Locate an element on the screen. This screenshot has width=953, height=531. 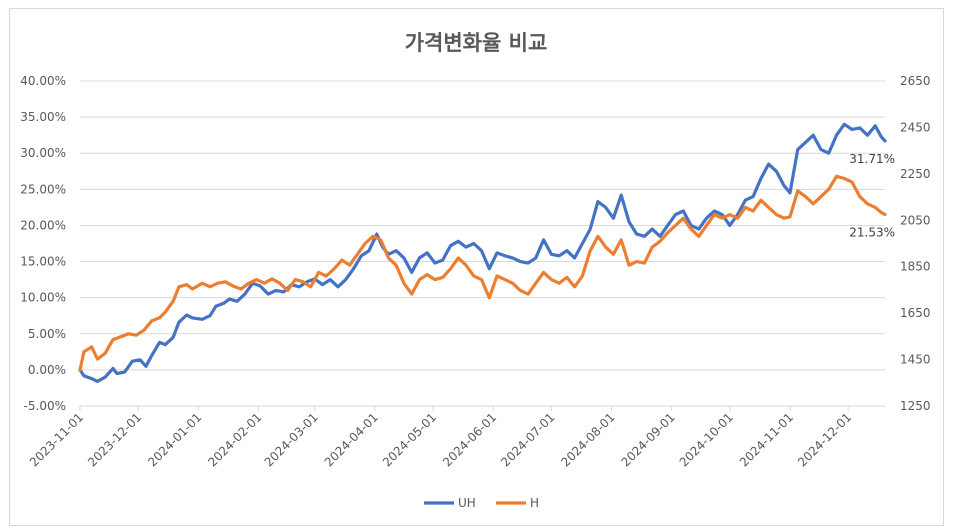
y-left-tick-label: 20.00% is located at coordinates (43, 225).